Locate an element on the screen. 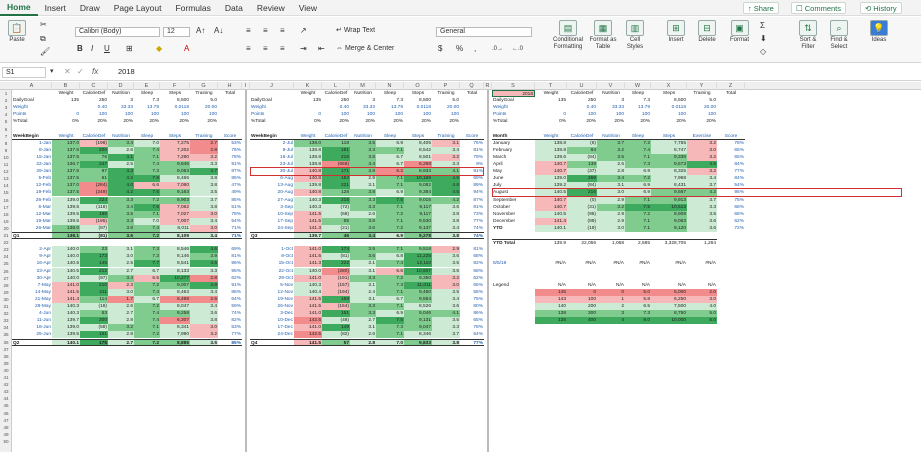 Image resolution: width=921 pixels, height=452 pixels. cell: 8/5/19 is located at coordinates (500, 264).